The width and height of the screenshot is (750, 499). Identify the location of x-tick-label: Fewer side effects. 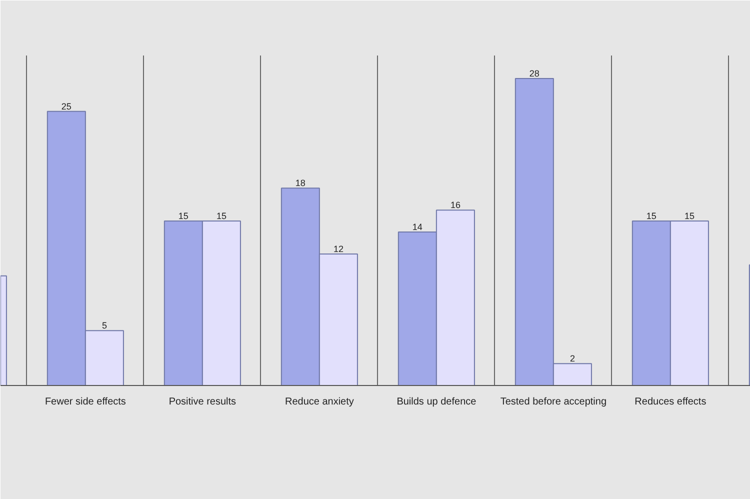
(85, 402).